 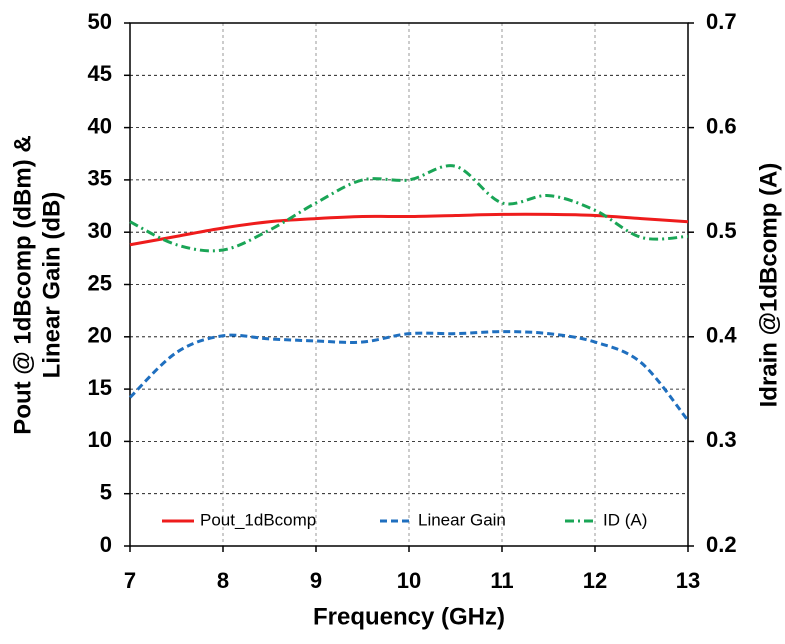 I want to click on y-tick-label: 30, so click(x=100, y=230).